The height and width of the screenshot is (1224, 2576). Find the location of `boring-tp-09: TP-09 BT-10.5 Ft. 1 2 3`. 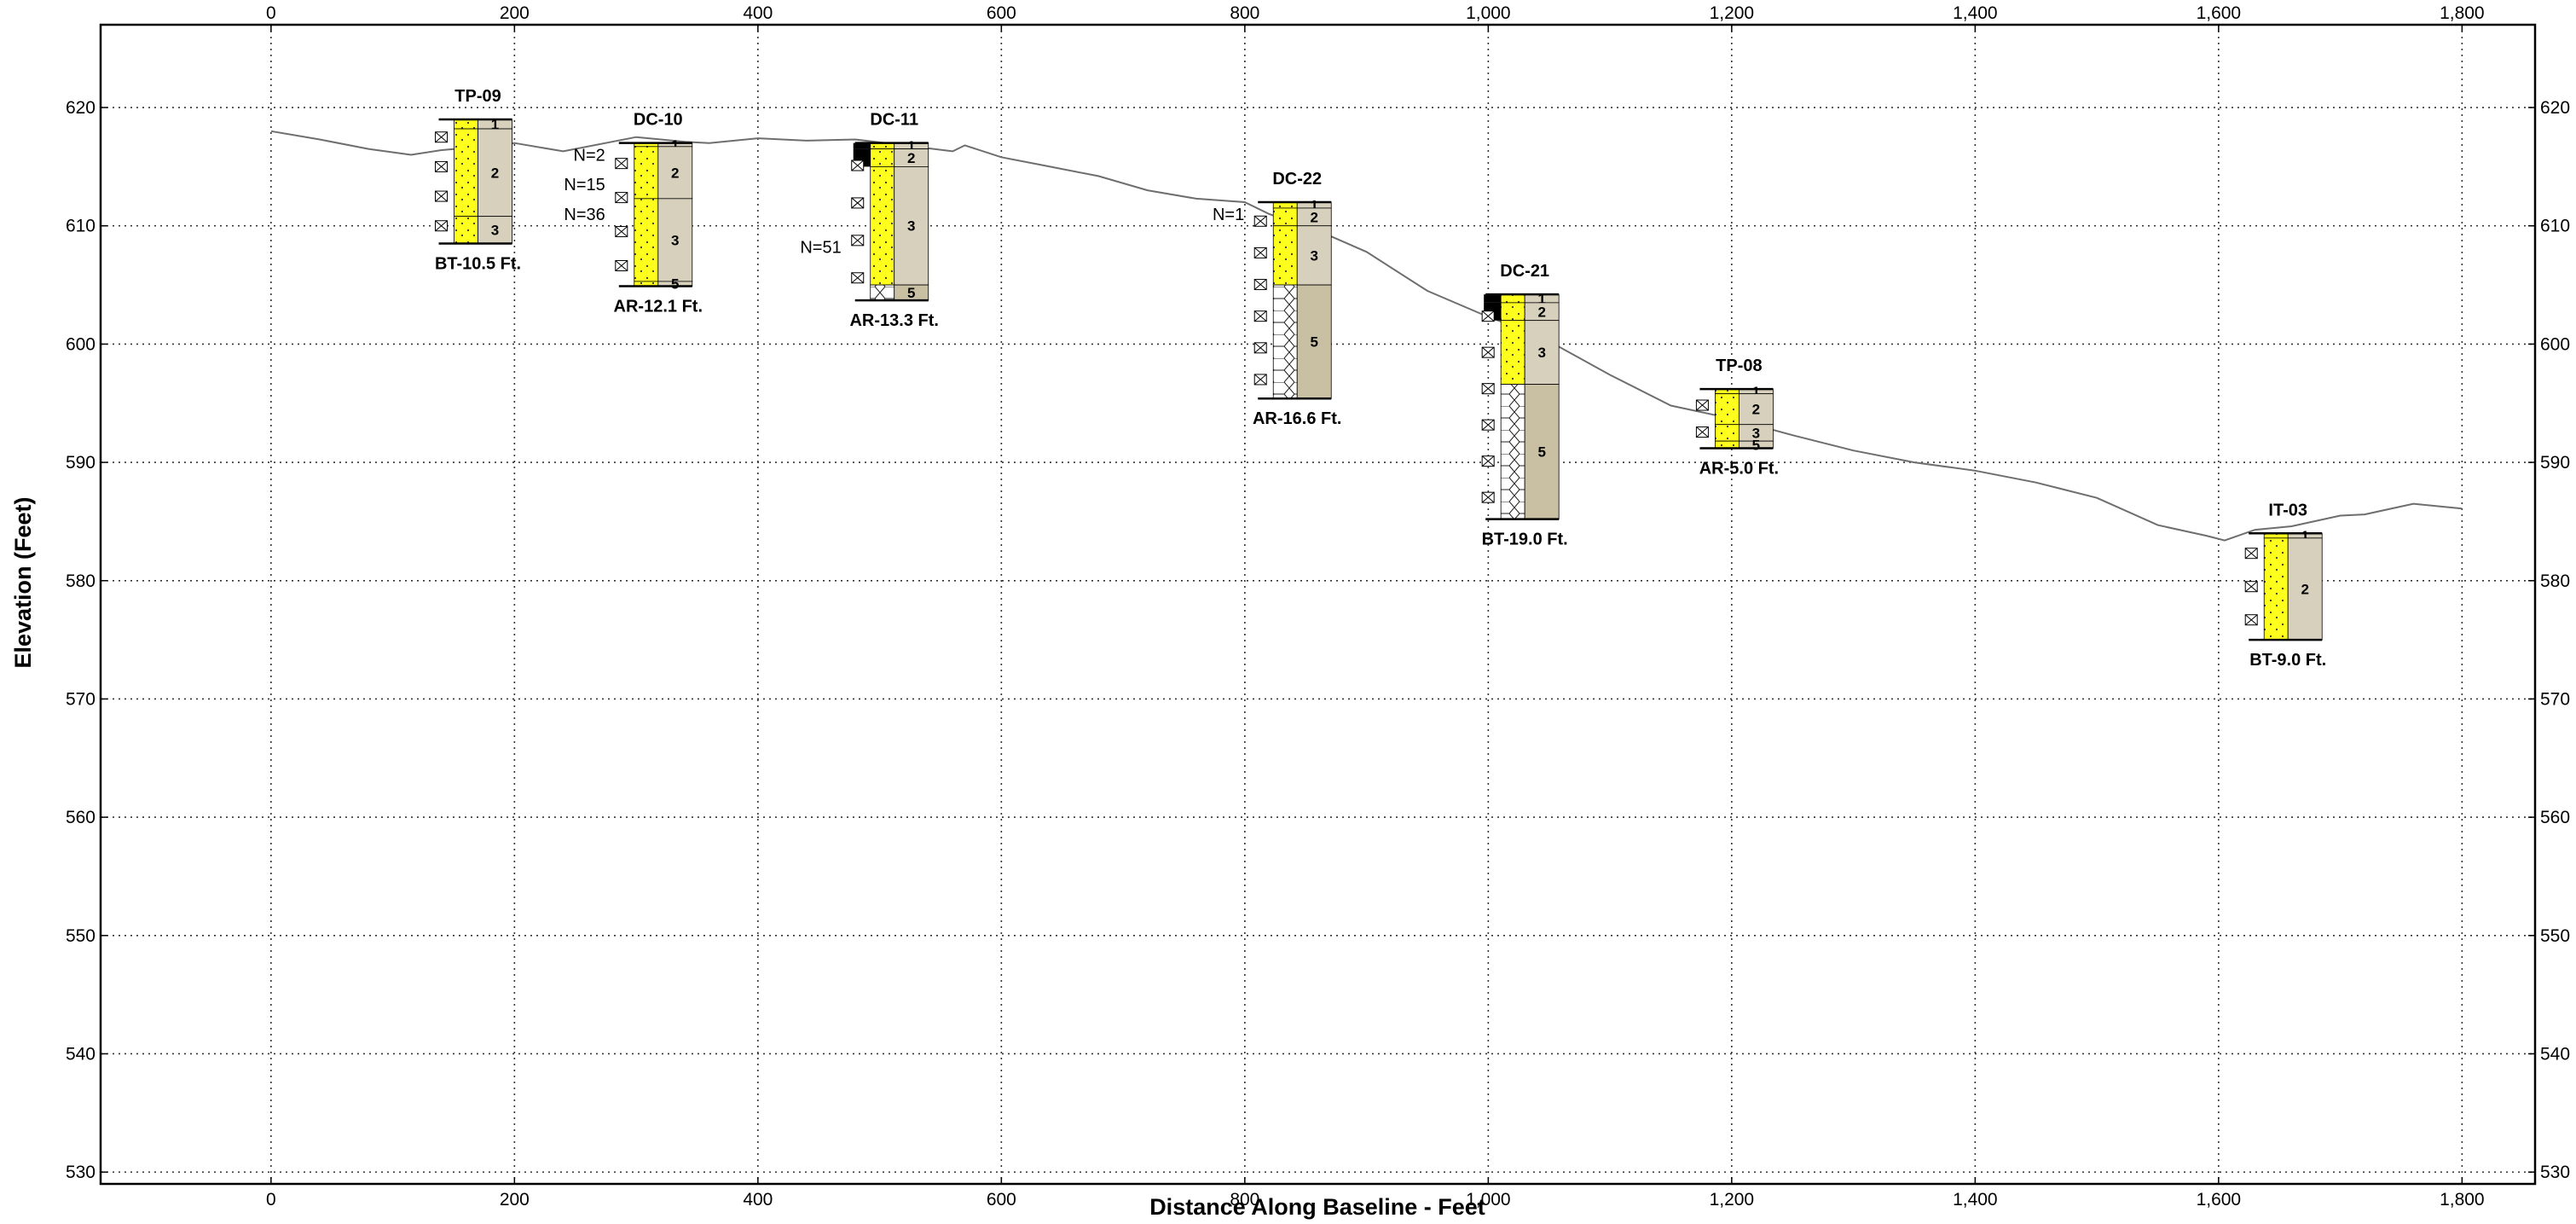

boring-tp-09: TP-09 BT-10.5 Ft. 1 2 3 is located at coordinates (478, 180).